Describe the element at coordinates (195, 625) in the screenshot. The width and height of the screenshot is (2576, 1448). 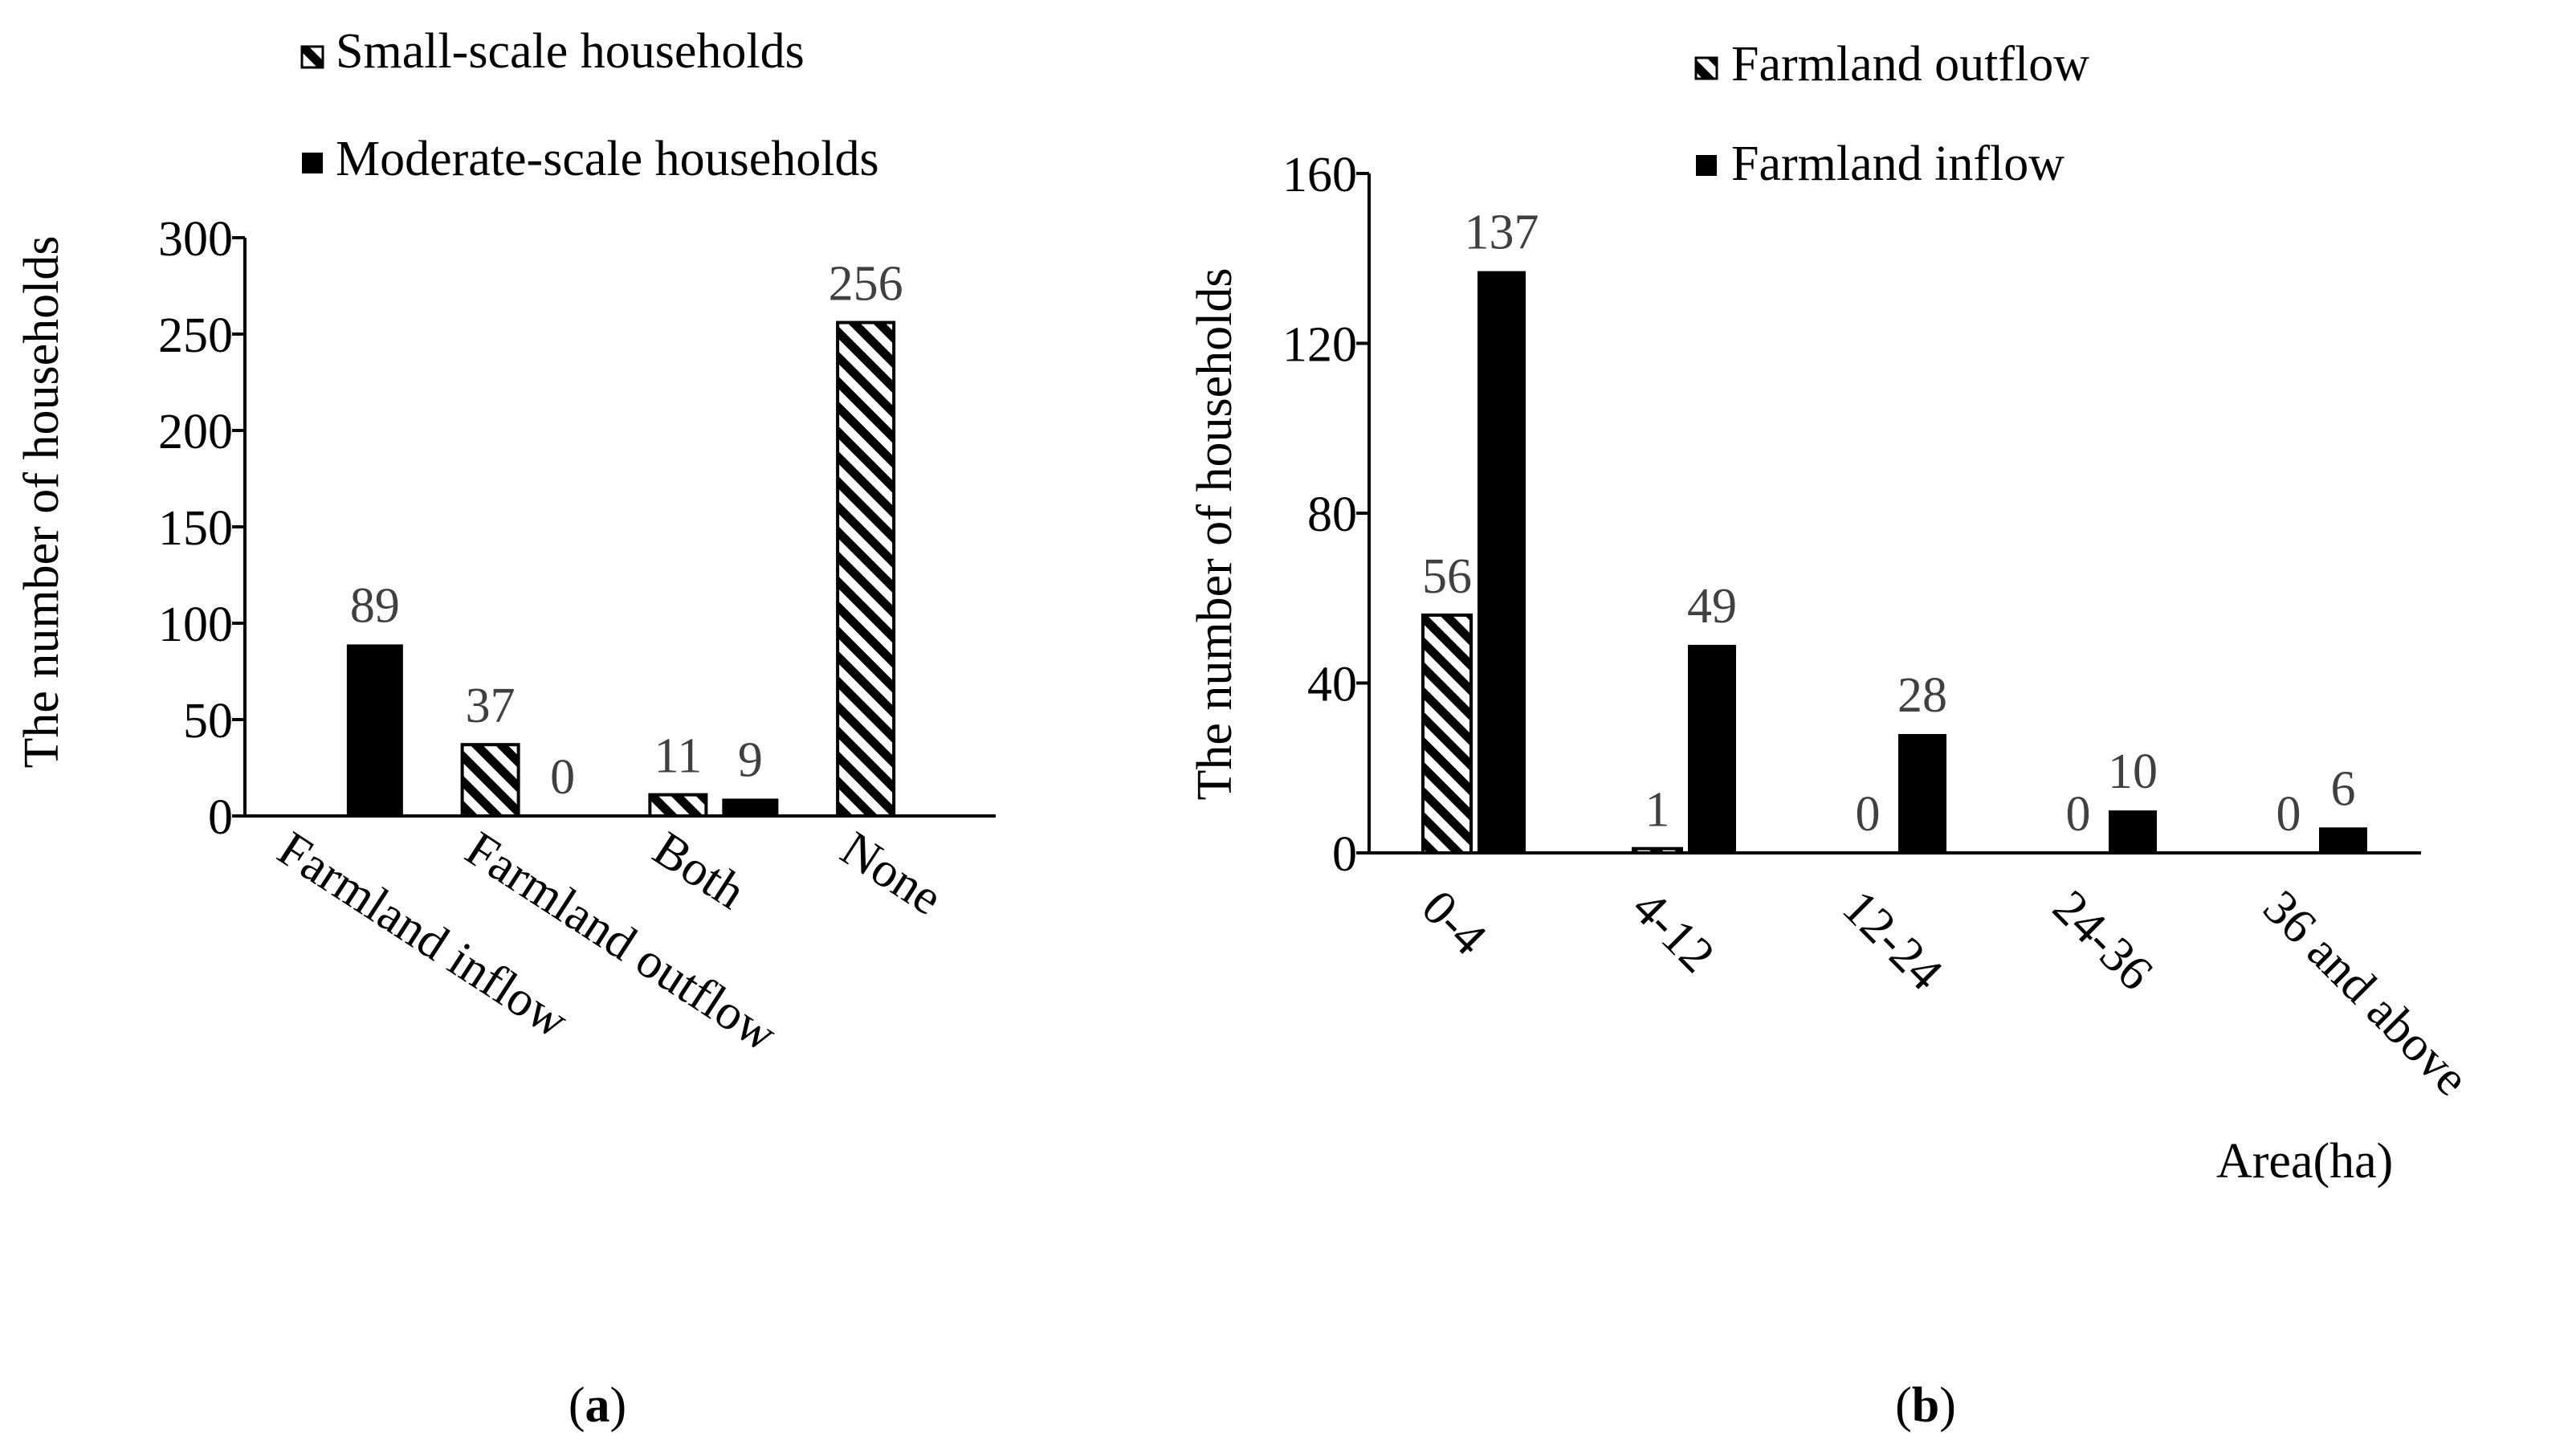
I see `y-tick-label-a-2: 100` at that location.